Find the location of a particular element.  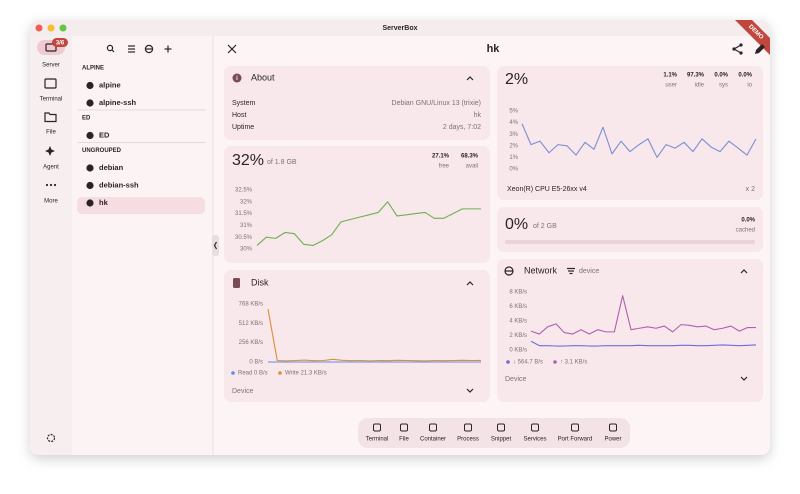

settings-icon is located at coordinates (51, 438).